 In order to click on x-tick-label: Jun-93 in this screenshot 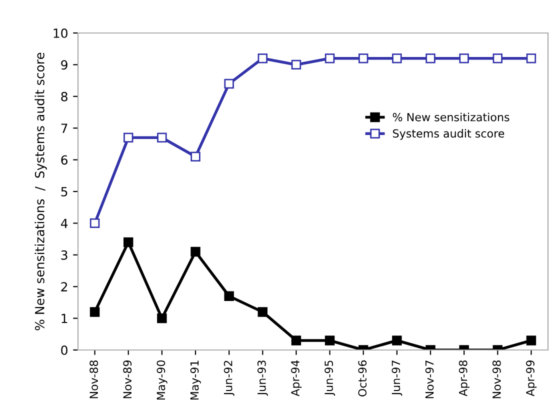, I will do `click(262, 378)`.